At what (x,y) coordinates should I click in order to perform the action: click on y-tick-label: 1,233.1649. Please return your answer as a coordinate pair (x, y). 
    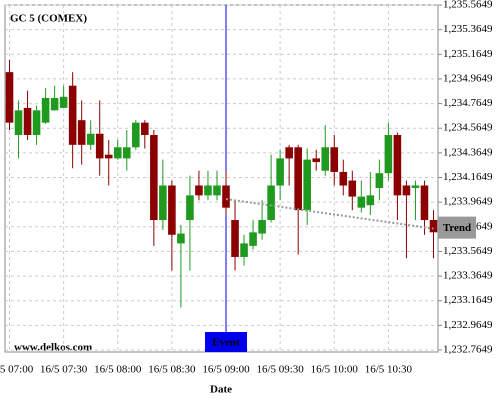
    Looking at the image, I should click on (468, 300).